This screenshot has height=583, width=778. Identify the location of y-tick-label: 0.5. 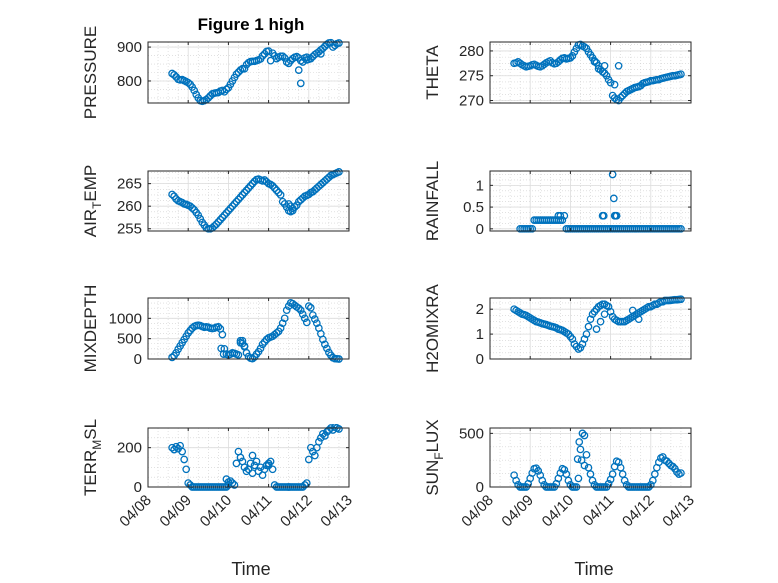
(473, 207).